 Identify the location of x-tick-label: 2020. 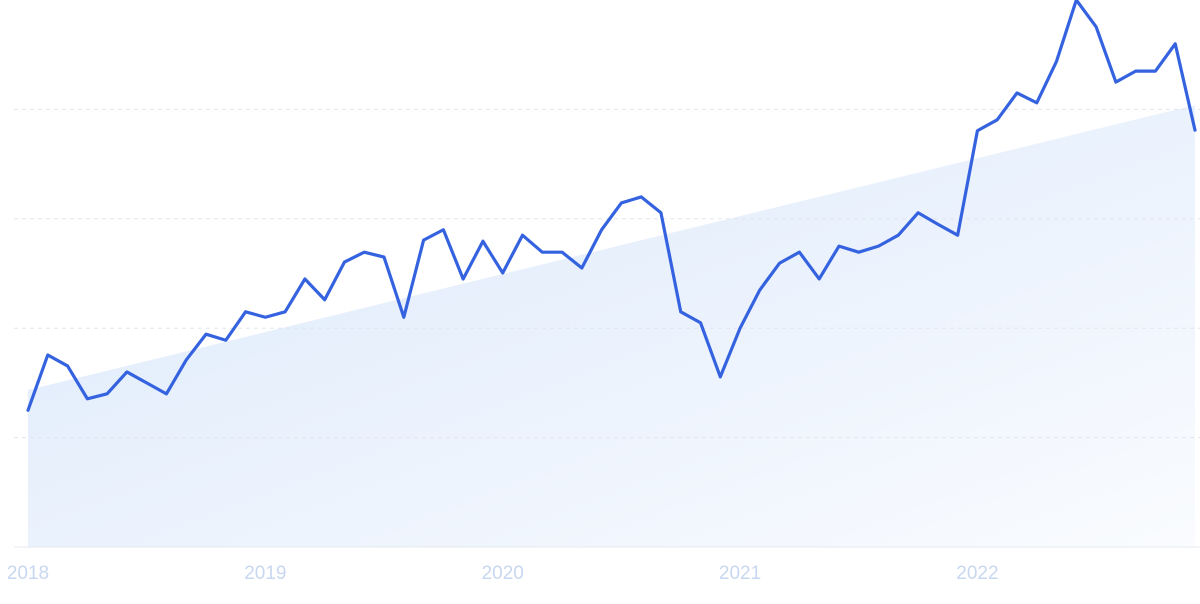
(503, 573).